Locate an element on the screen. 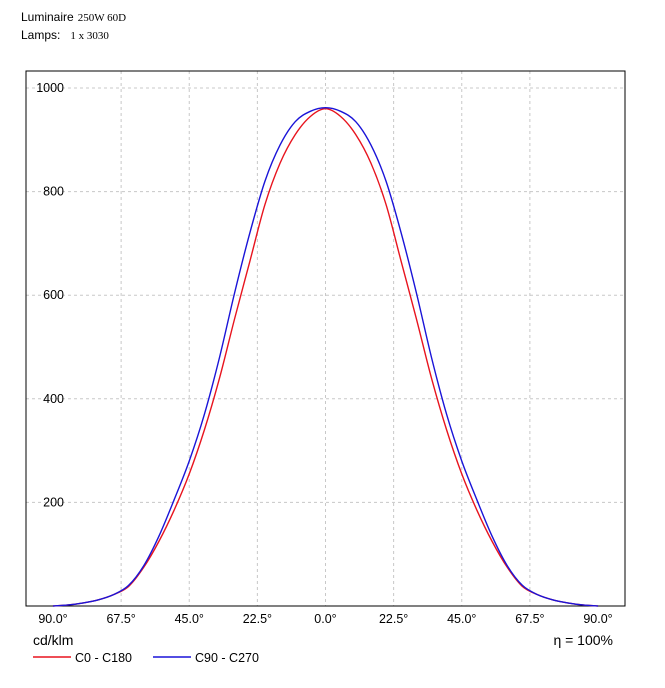 This screenshot has width=665, height=688. lamps-info: Lamps: 1 x 3030 is located at coordinates (65, 35).